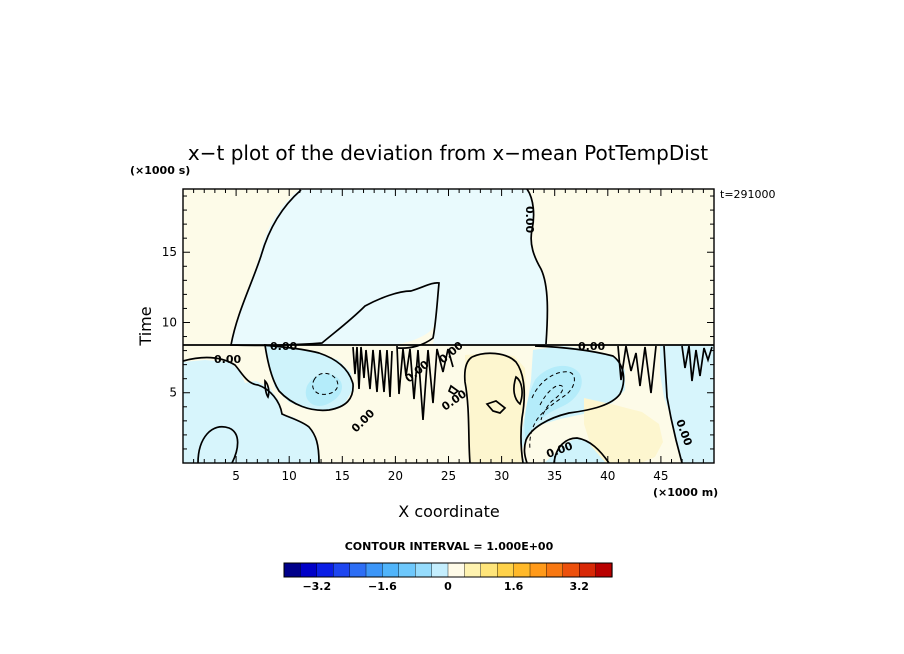  Describe the element at coordinates (673, 404) in the screenshot. I see `contour-right-side` at that location.